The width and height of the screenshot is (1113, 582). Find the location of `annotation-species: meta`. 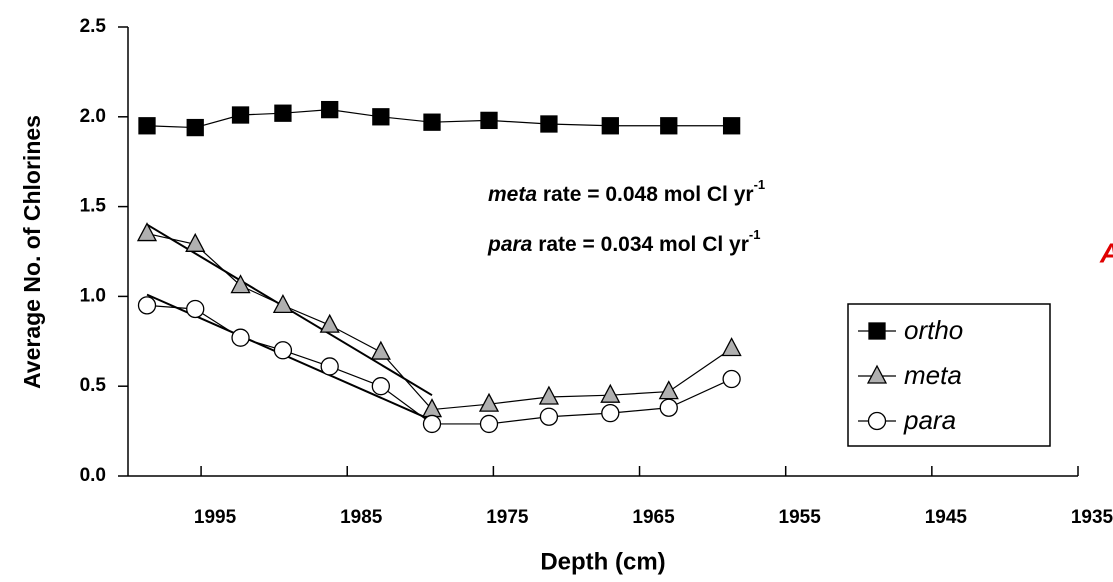

annotation-species: meta is located at coordinates (512, 194).